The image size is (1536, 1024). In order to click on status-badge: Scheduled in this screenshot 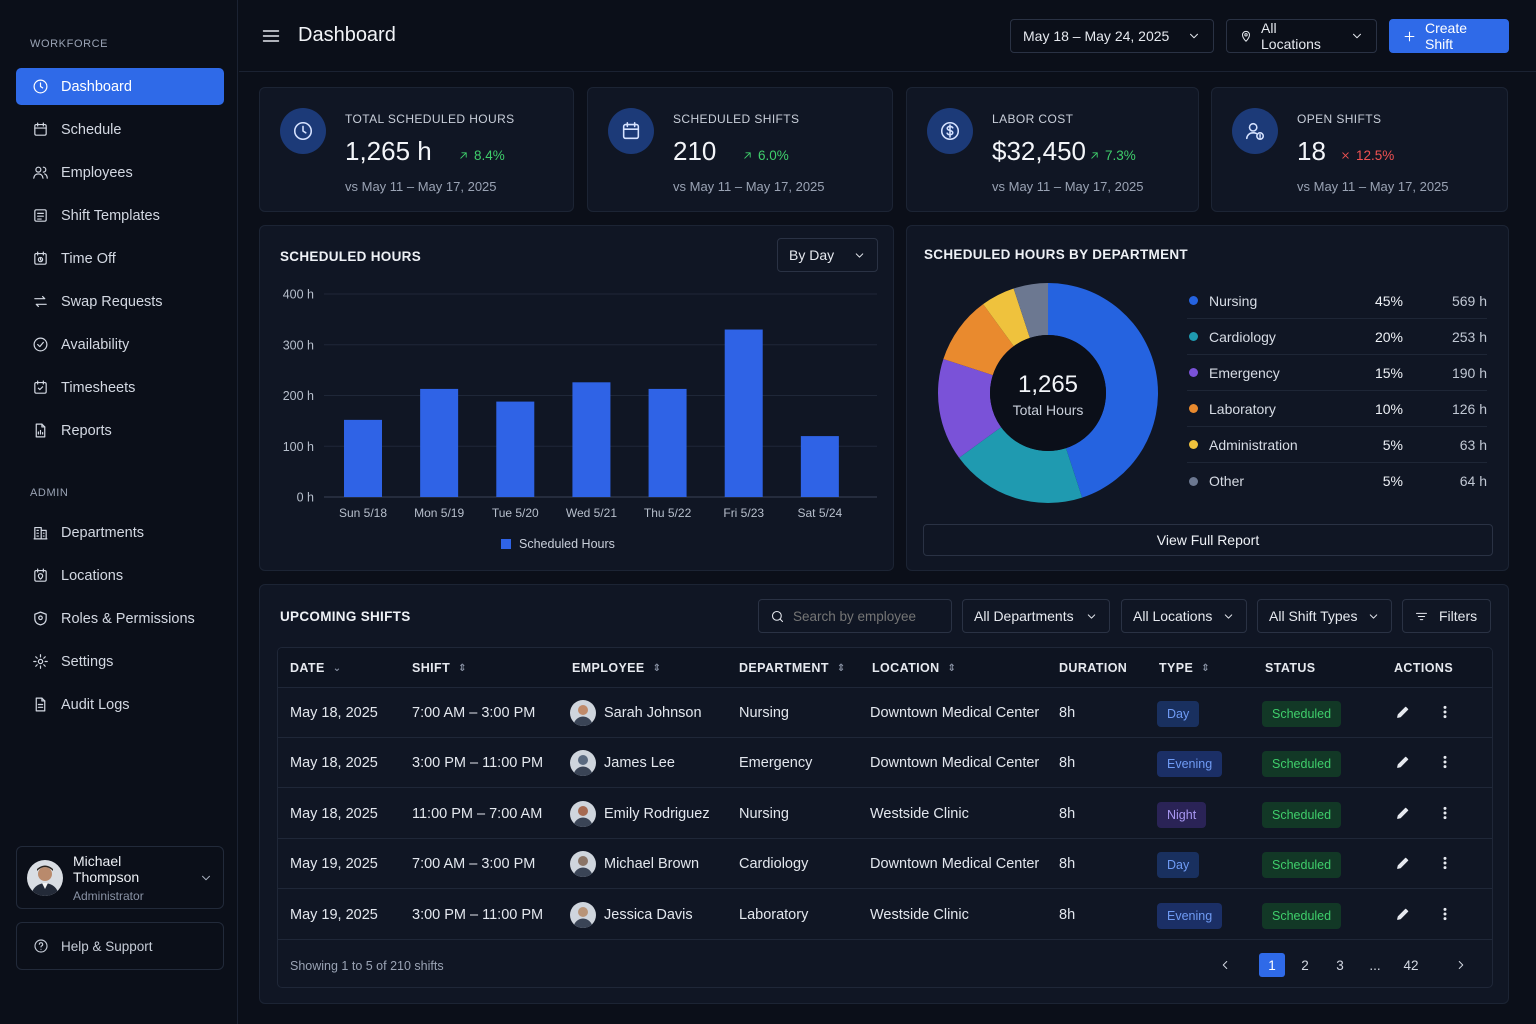, I will do `click(1302, 814)`.